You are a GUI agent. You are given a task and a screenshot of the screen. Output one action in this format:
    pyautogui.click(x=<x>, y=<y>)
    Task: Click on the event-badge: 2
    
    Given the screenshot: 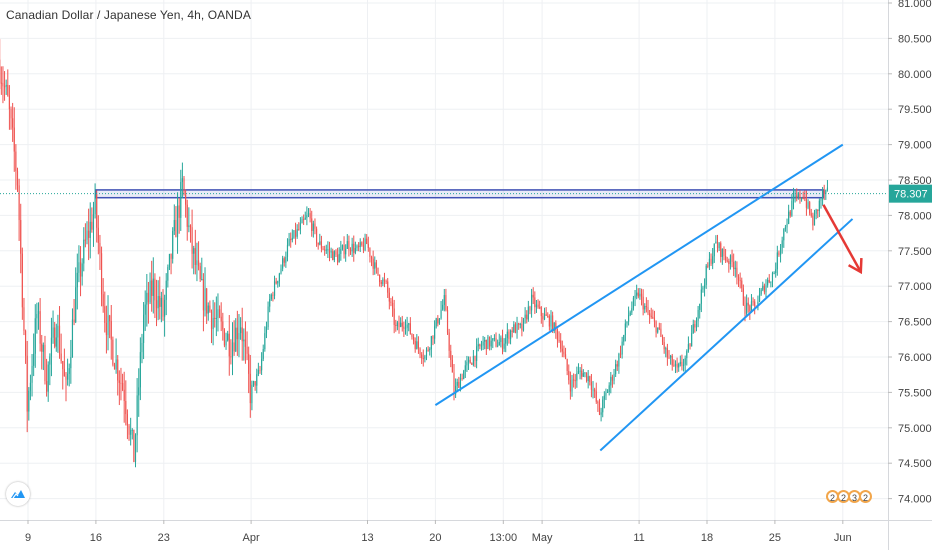 What is the action you would take?
    pyautogui.click(x=865, y=496)
    